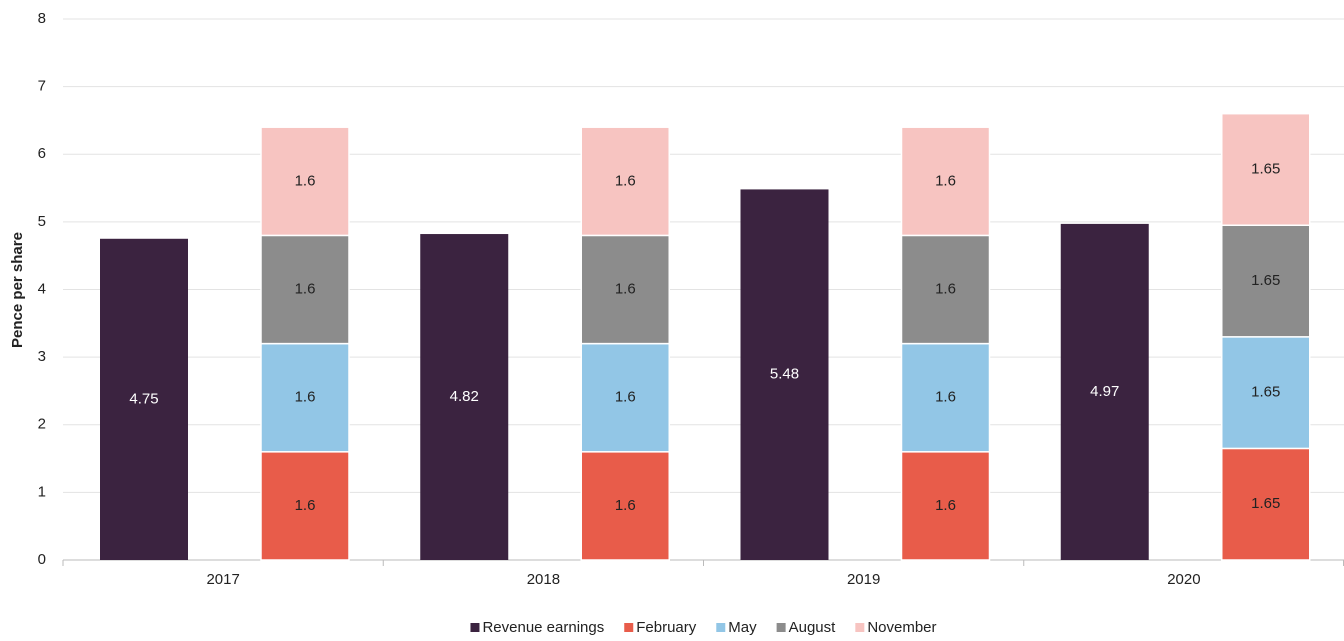 The height and width of the screenshot is (641, 1344). Describe the element at coordinates (666, 627) in the screenshot. I see `legend-label: February` at that location.